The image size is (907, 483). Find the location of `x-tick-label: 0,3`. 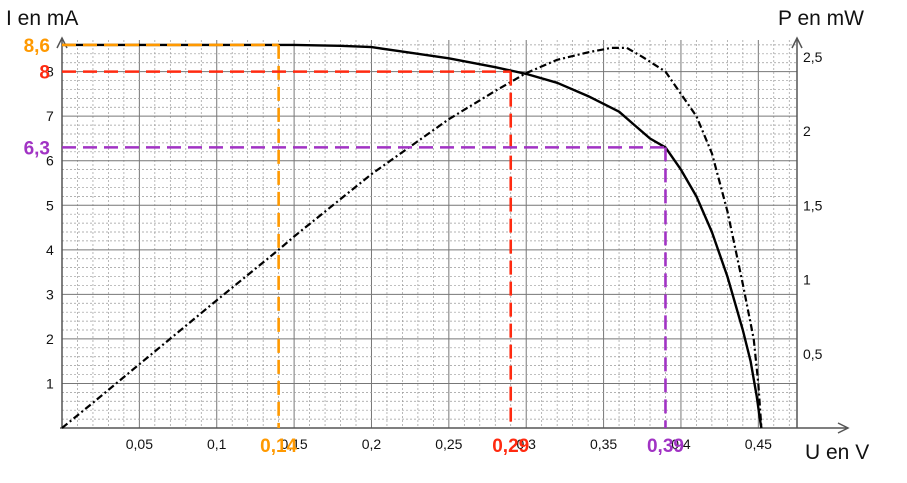

x-tick-label: 0,3 is located at coordinates (526, 444).